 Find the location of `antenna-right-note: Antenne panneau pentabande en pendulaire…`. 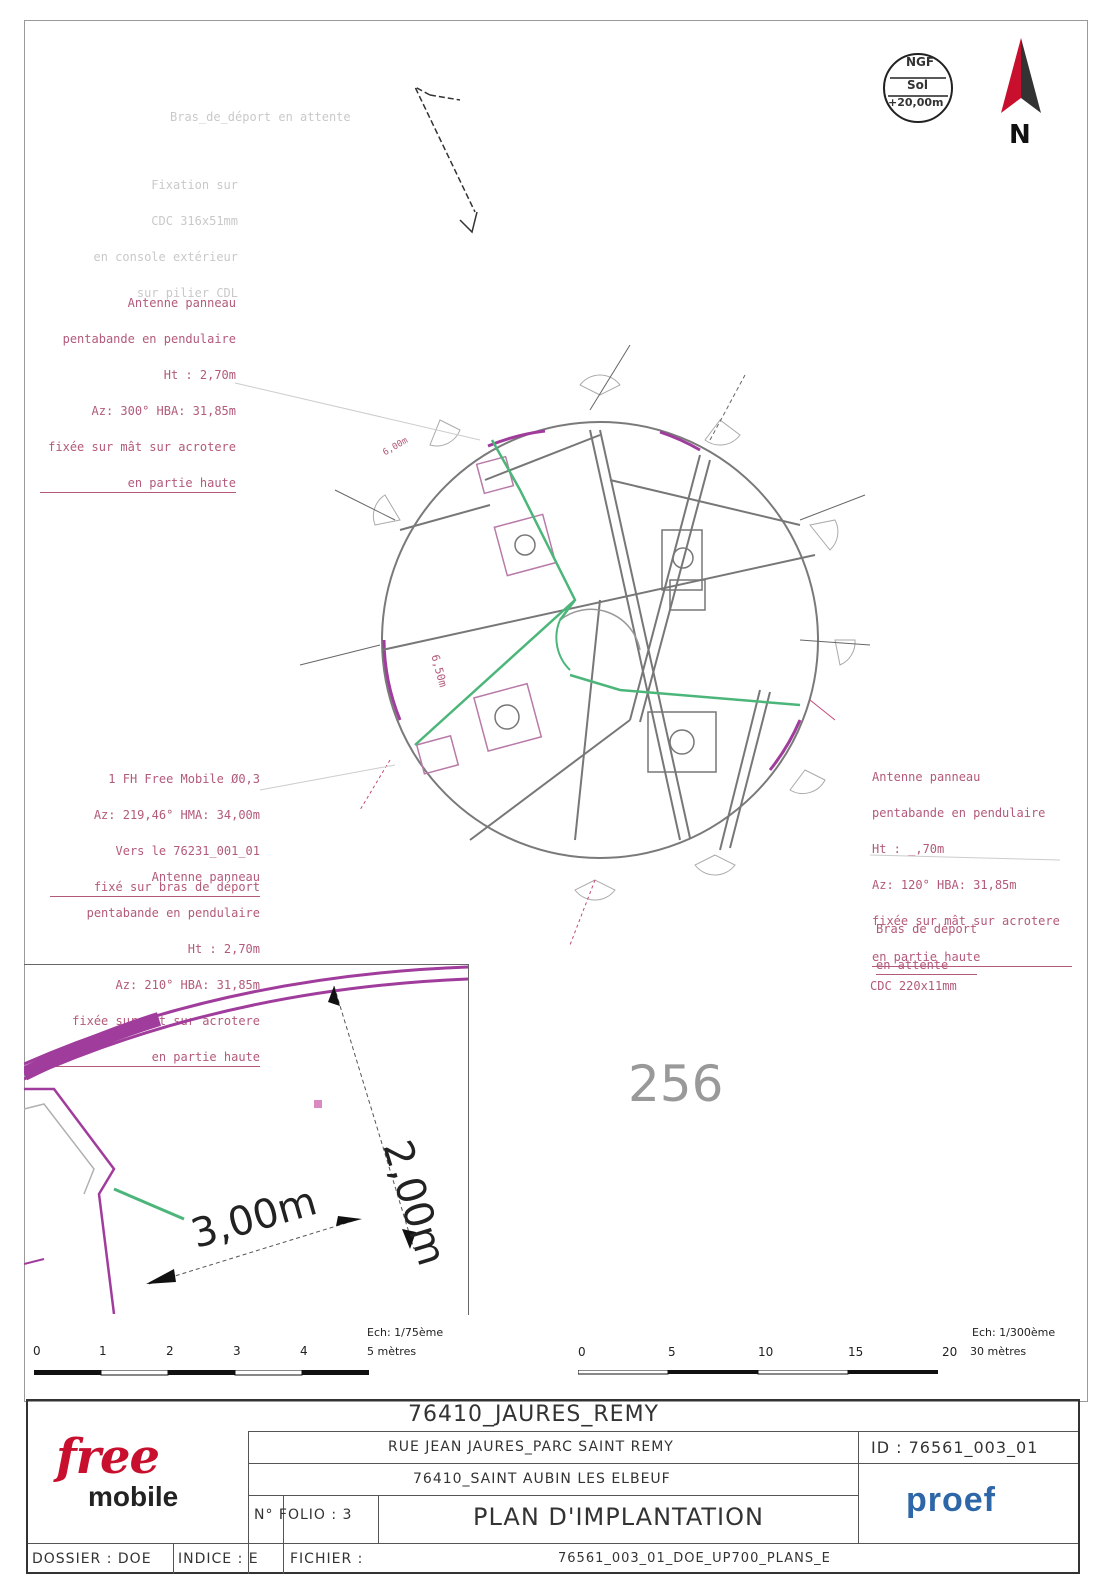

antenna-right-note: Antenne panneau pentabande en pendulaire… is located at coordinates (972, 867).